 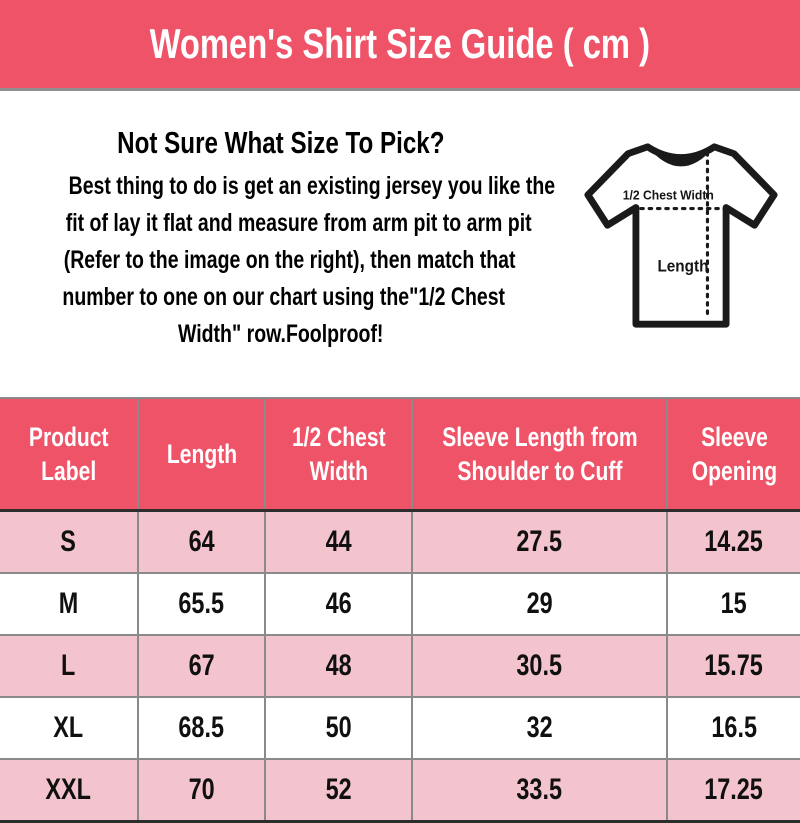 What do you see at coordinates (668, 195) in the screenshot?
I see `diagram-chest-label: 1/2 Chest Width` at bounding box center [668, 195].